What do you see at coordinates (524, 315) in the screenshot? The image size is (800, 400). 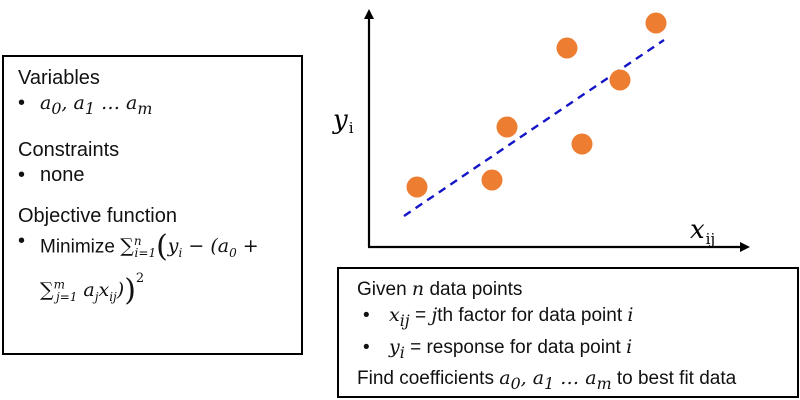 I see `factor-description: = jth factor for data point i` at bounding box center [524, 315].